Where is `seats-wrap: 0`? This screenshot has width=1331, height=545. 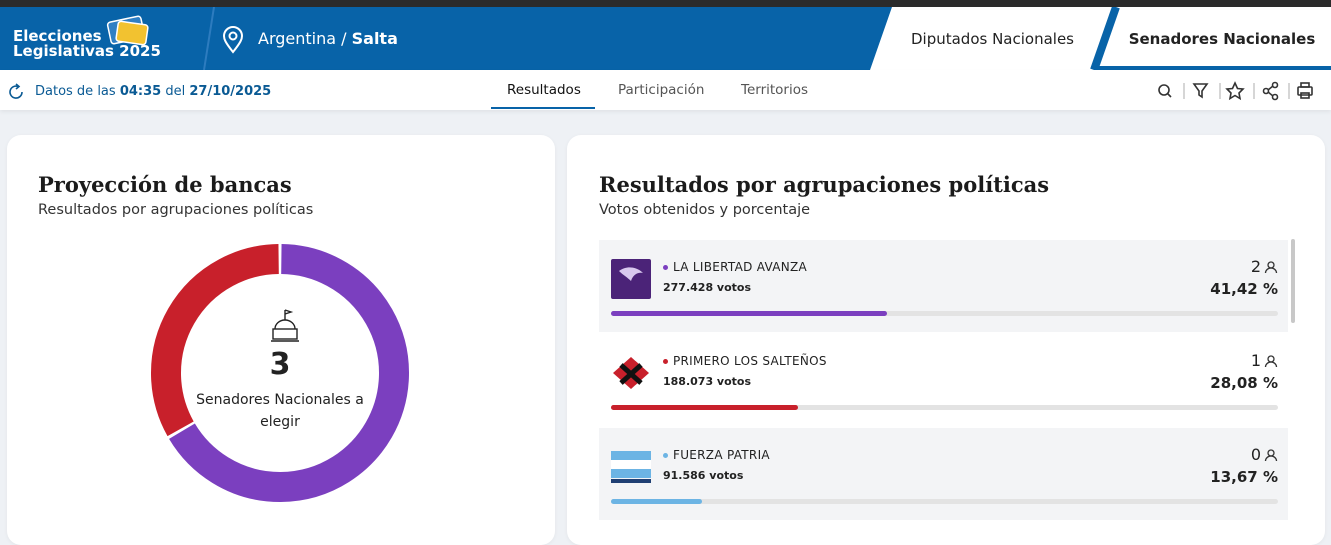
seats-wrap: 0 is located at coordinates (1264, 454).